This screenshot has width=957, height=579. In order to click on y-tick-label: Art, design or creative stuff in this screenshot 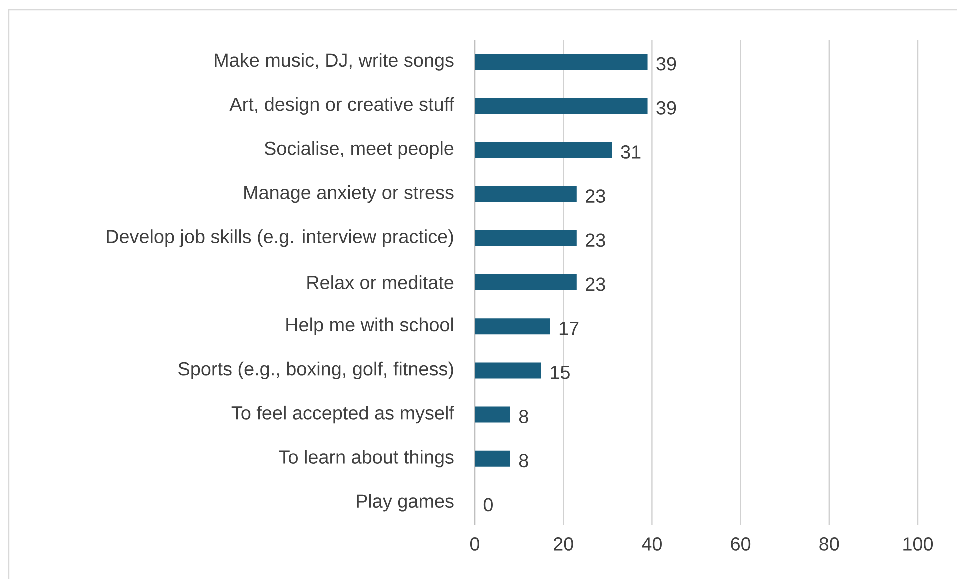, I will do `click(342, 106)`.